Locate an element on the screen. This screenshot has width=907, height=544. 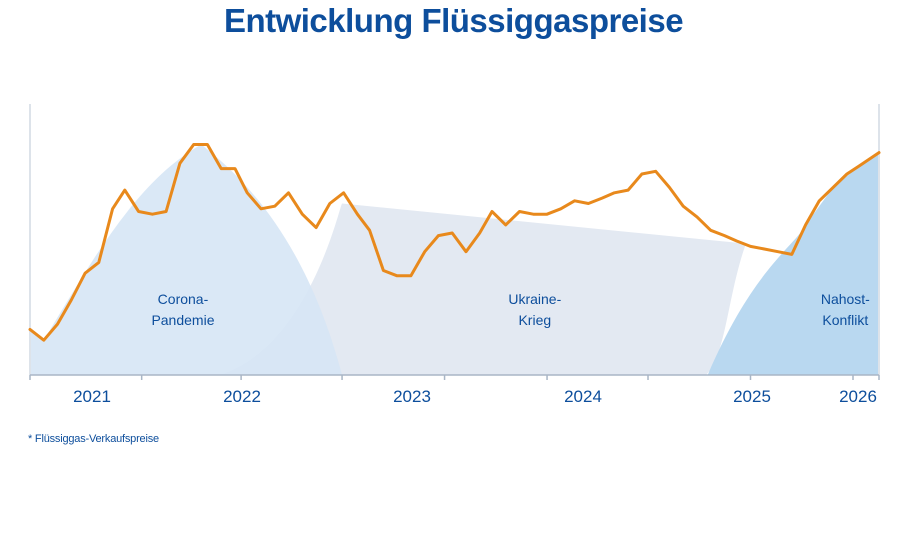
x-axis-year-labels: 2021 2022 2023 2024 2025 2026 is located at coordinates (475, 396).